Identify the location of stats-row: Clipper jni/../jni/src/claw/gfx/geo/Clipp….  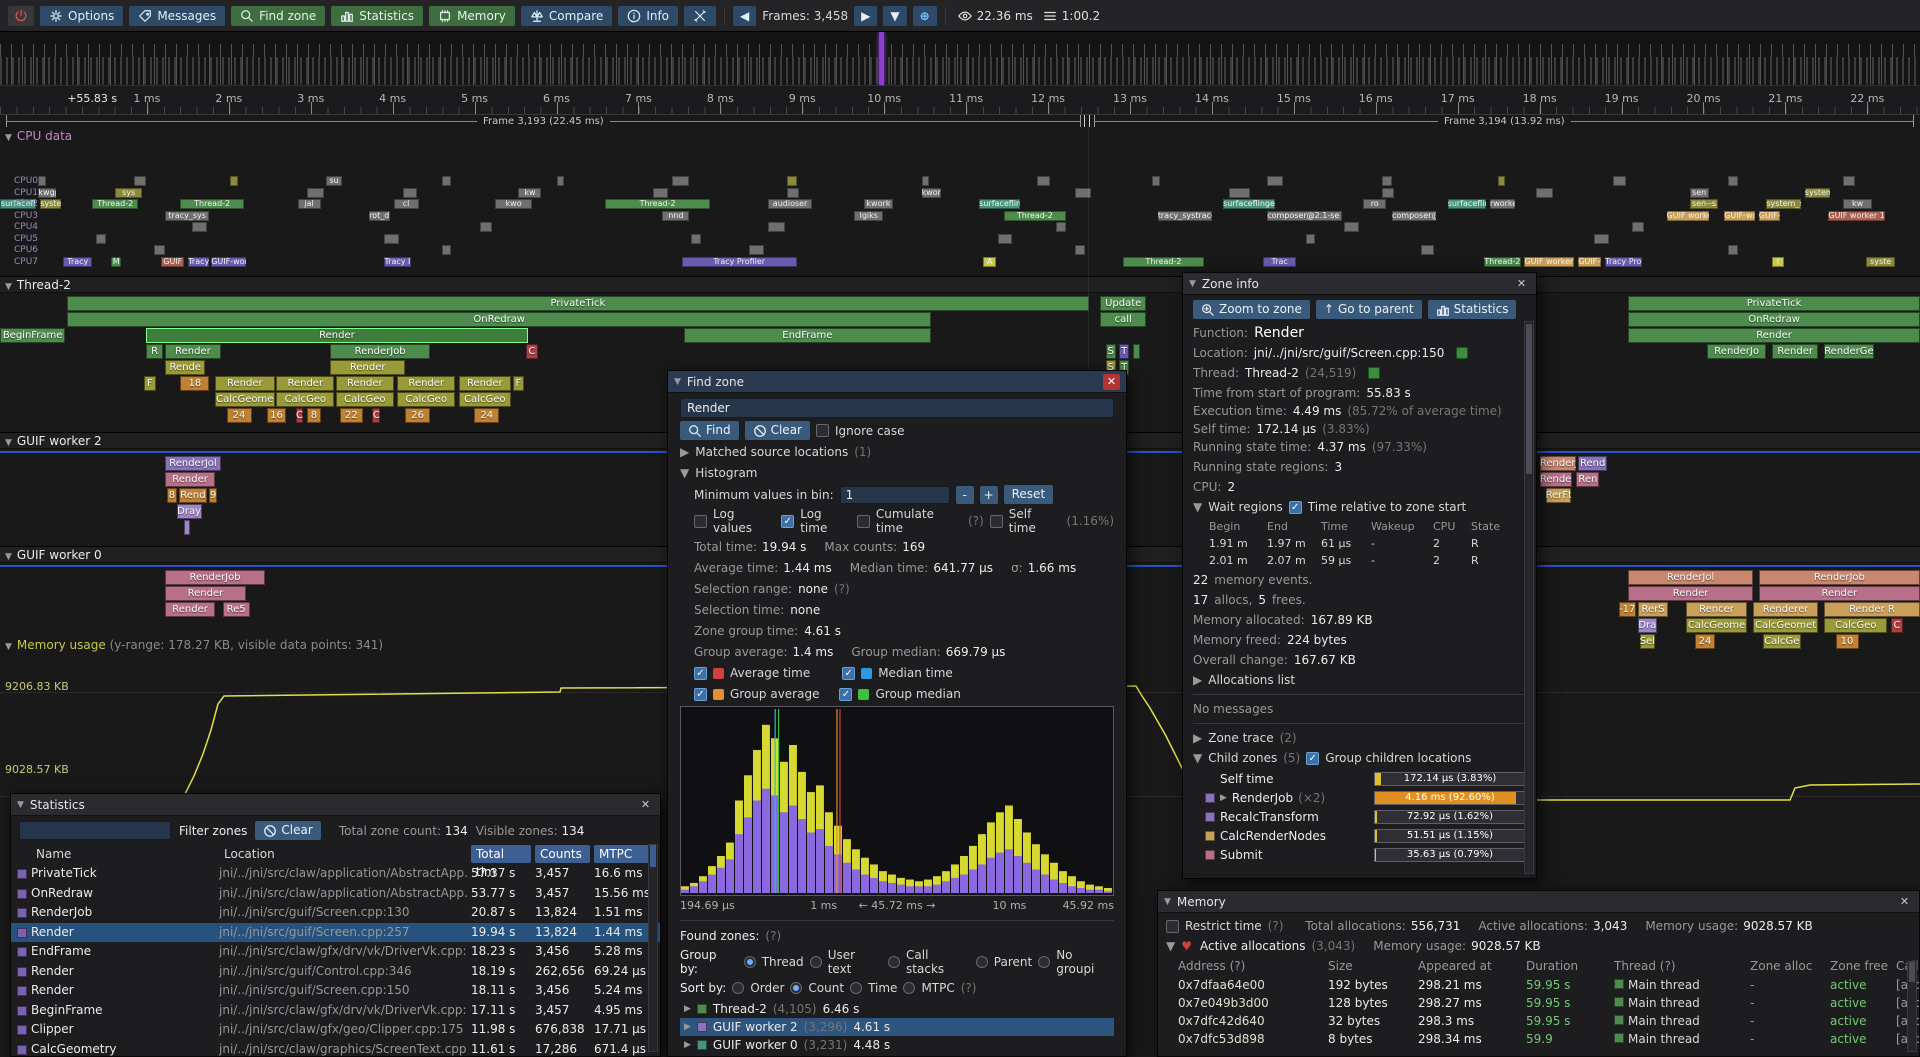
(335, 1030).